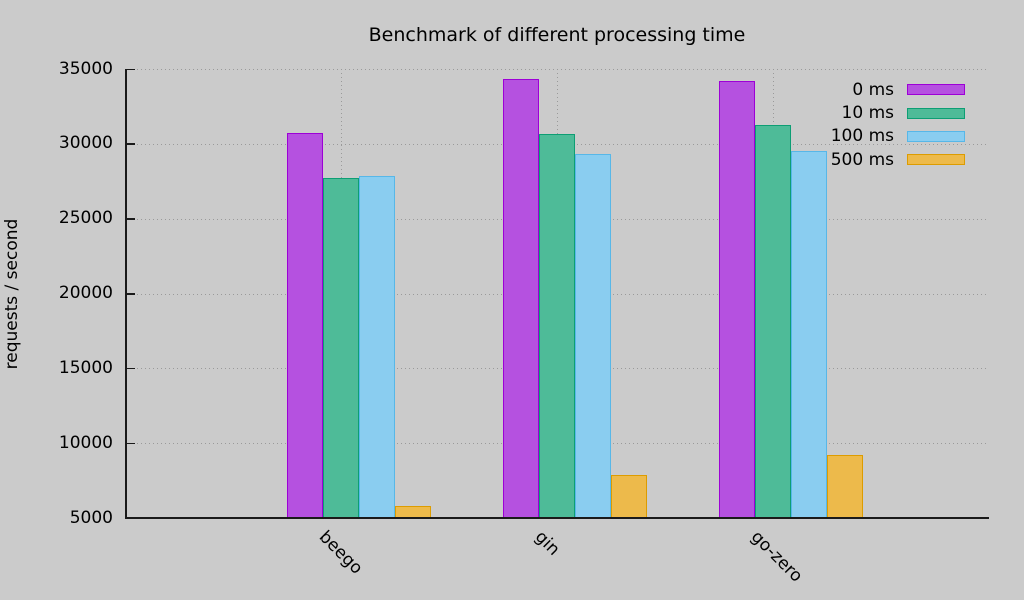  I want to click on x-axis-line, so click(557, 518).